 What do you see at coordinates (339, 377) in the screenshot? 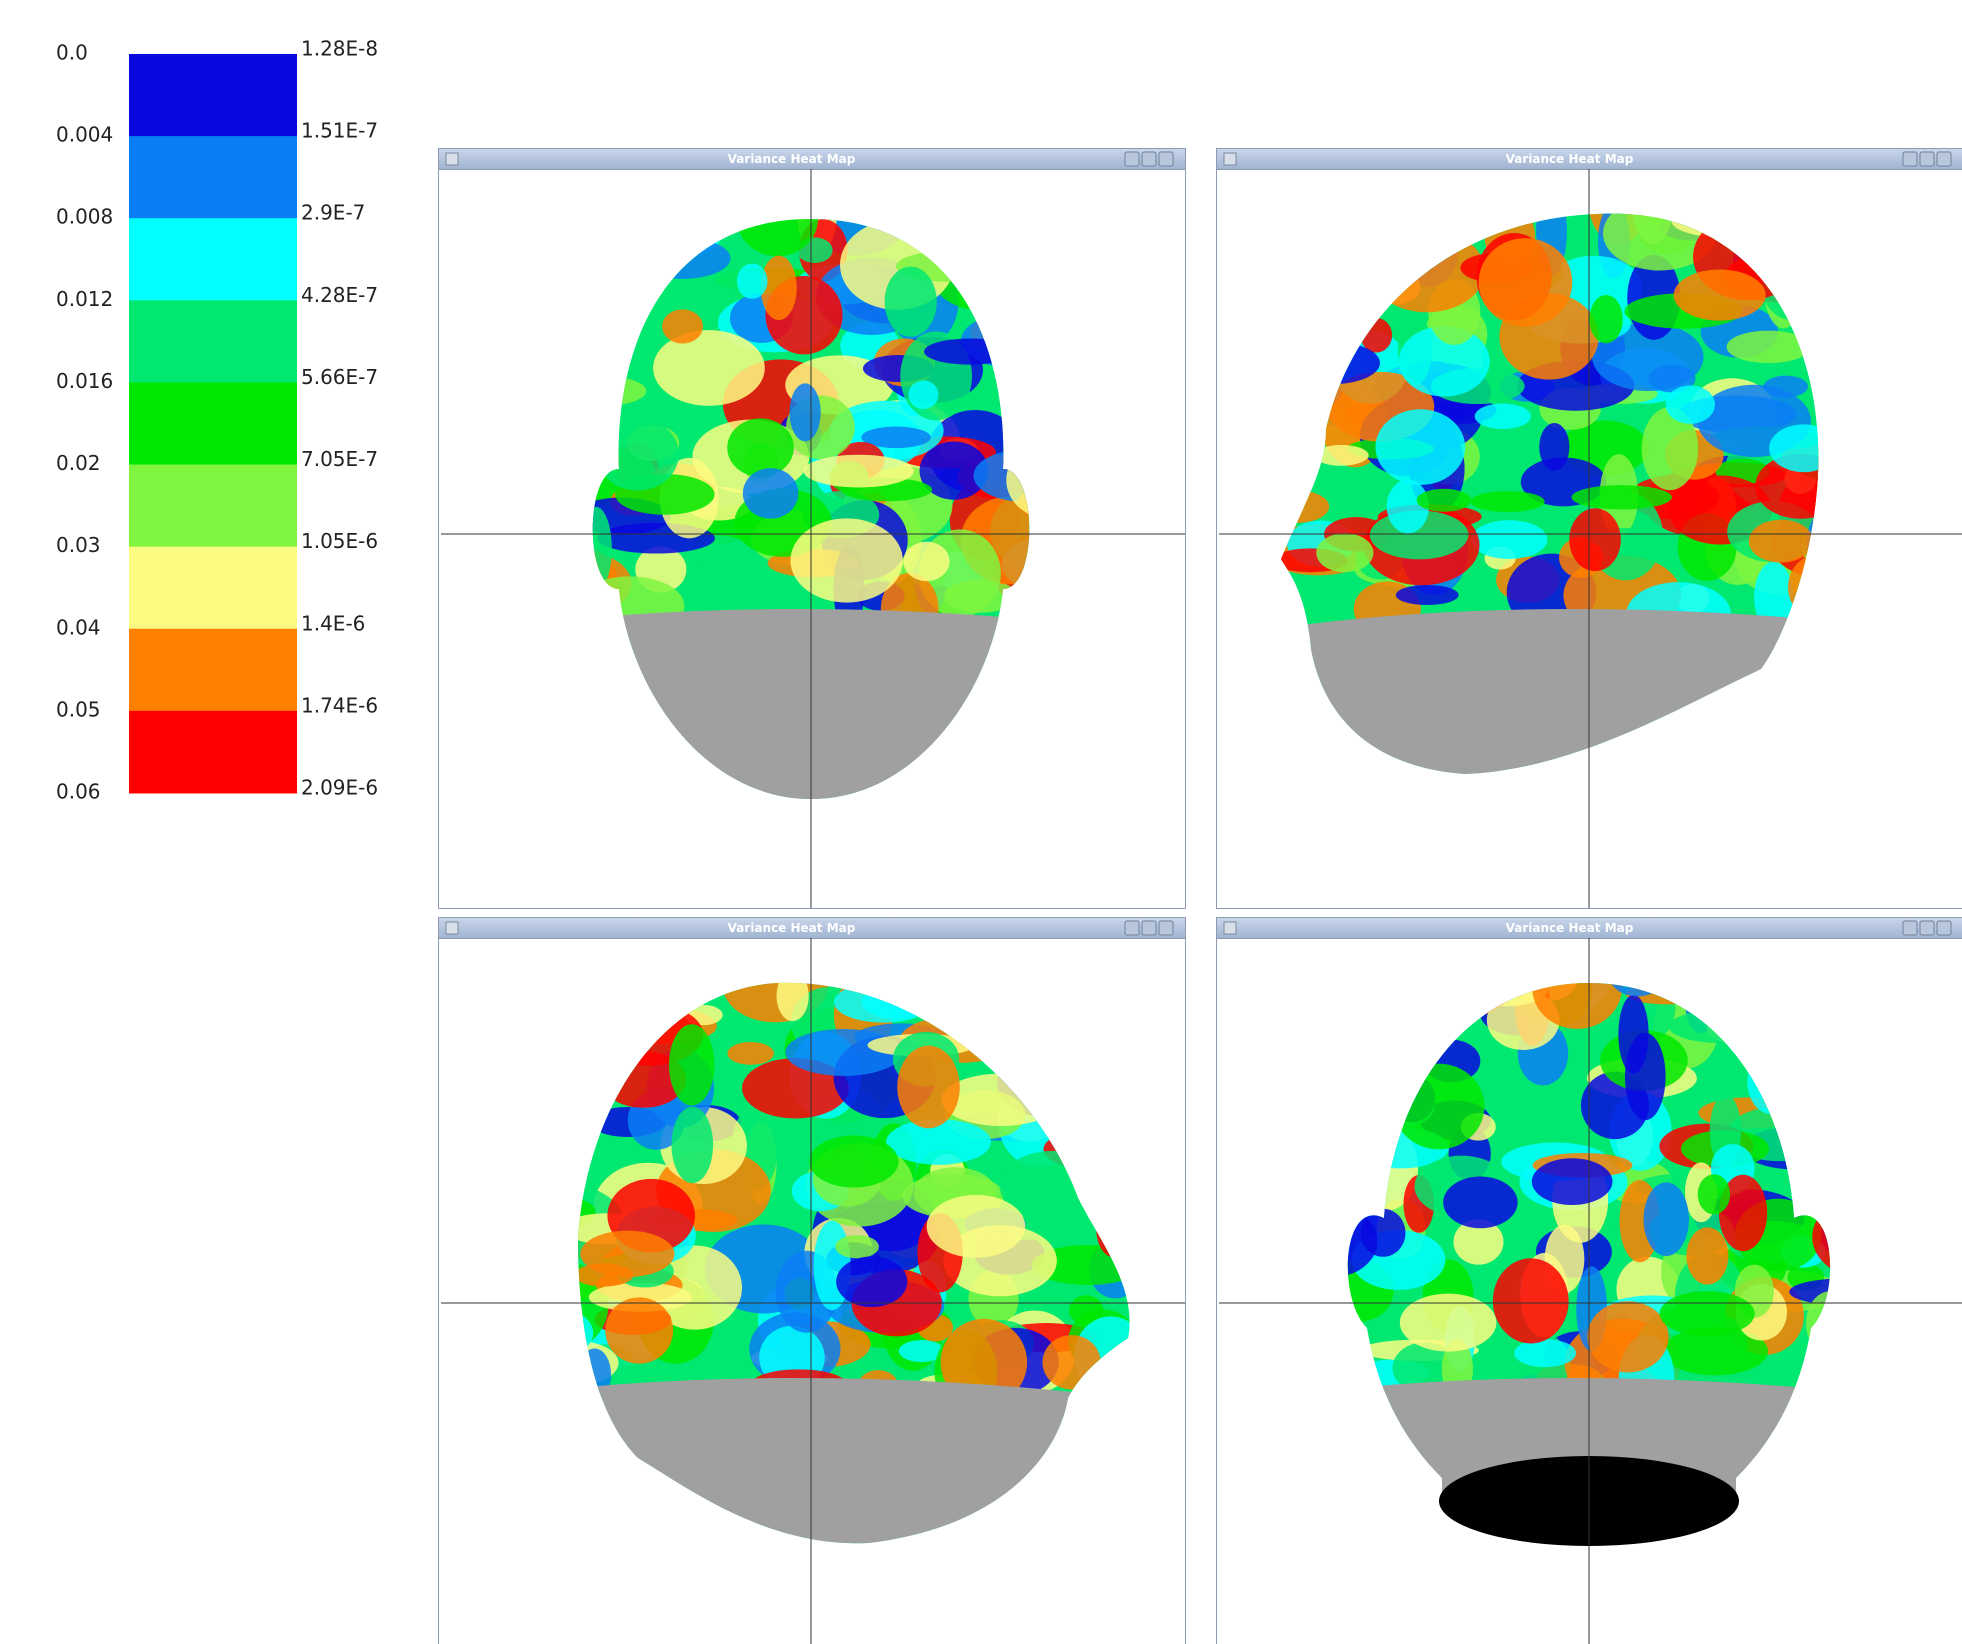
I see `legend-right-label: 5.66E-7` at bounding box center [339, 377].